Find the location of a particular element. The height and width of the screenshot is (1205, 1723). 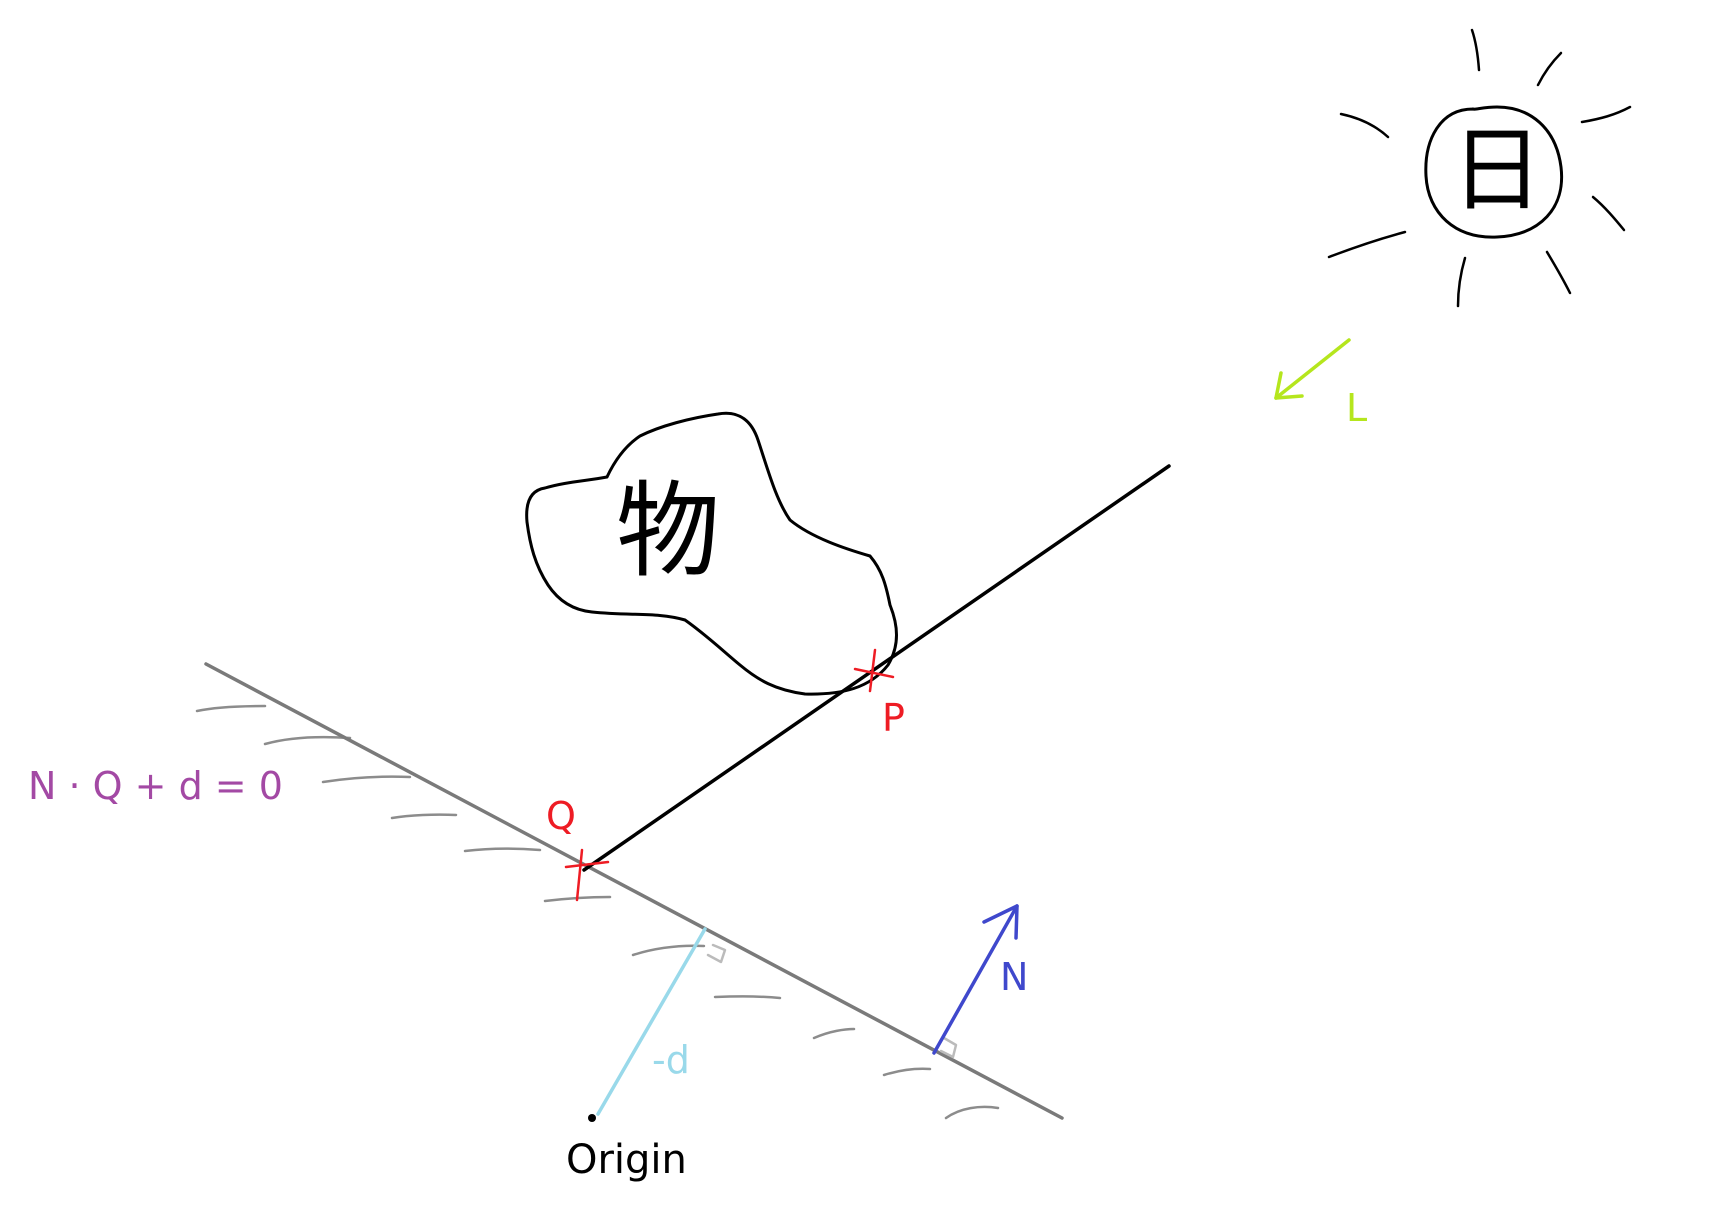

light-arrow-head is located at coordinates (1289, 385).